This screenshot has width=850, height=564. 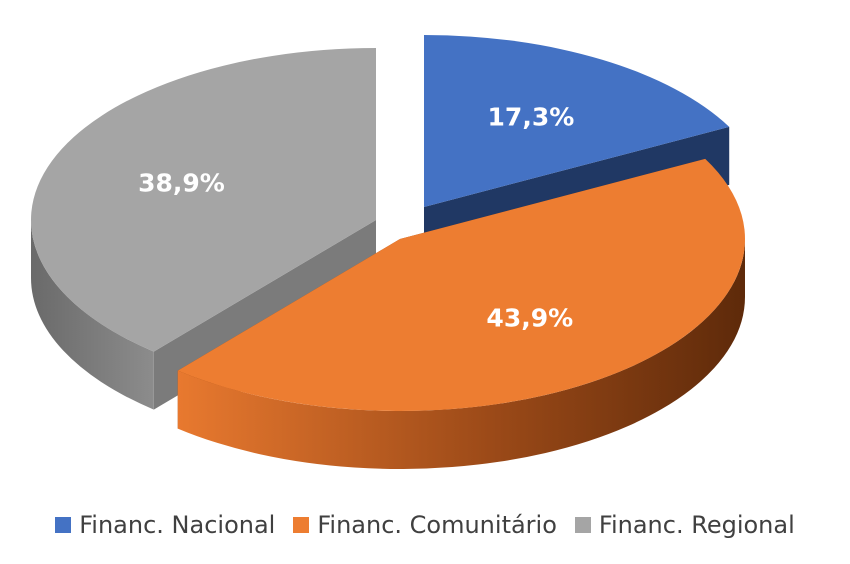 What do you see at coordinates (529, 317) in the screenshot?
I see `data-label-1: 43,9%` at bounding box center [529, 317].